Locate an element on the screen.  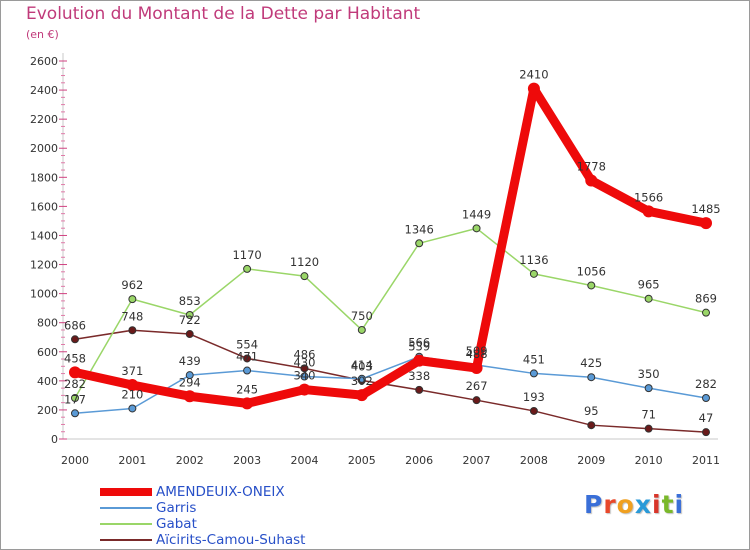
y-tick-label: 200 is located at coordinates (47, 410).